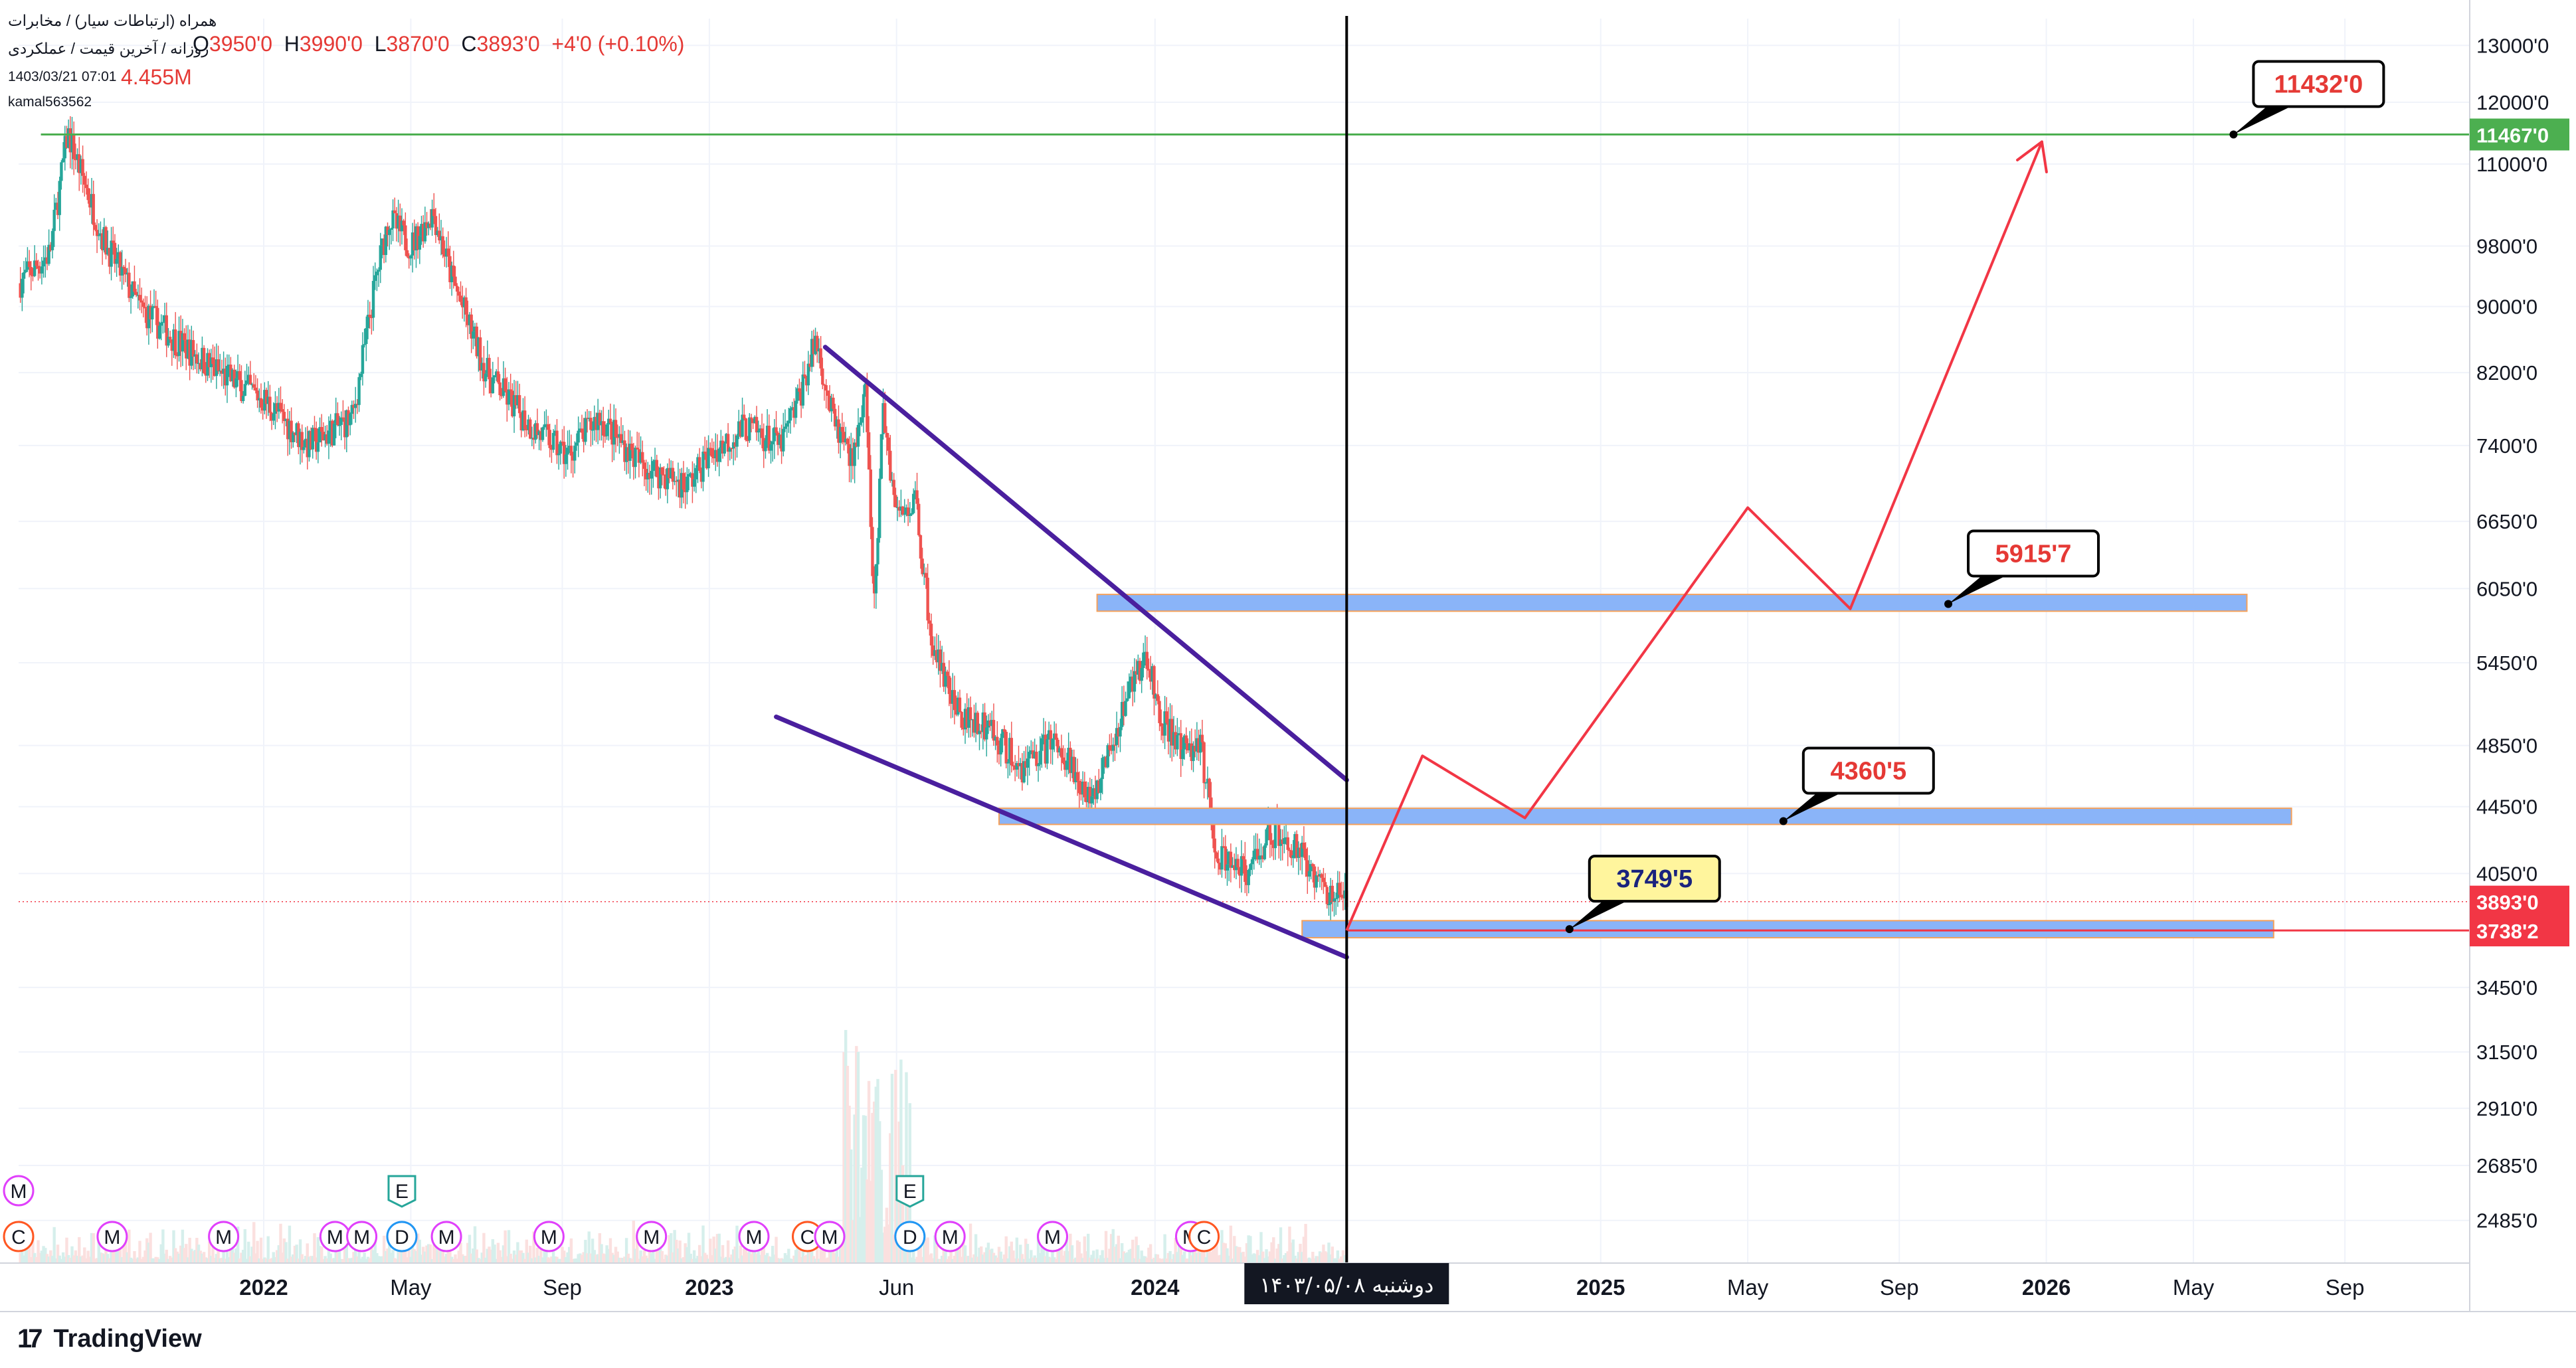 The width and height of the screenshot is (2576, 1368). I want to click on event-marker-M: M, so click(335, 1236).